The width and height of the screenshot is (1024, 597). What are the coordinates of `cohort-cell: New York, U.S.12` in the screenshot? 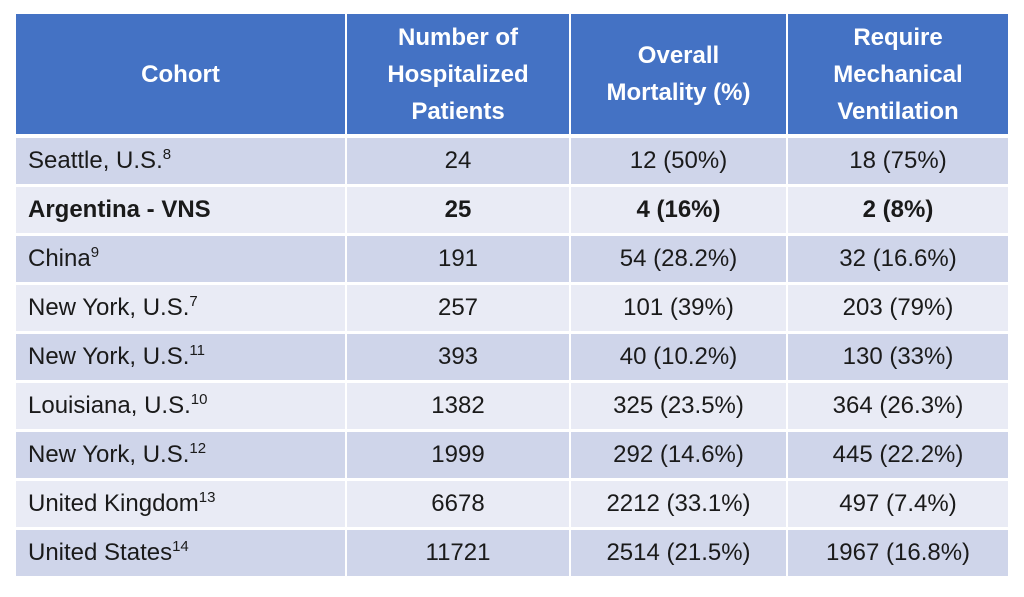 It's located at (181, 455).